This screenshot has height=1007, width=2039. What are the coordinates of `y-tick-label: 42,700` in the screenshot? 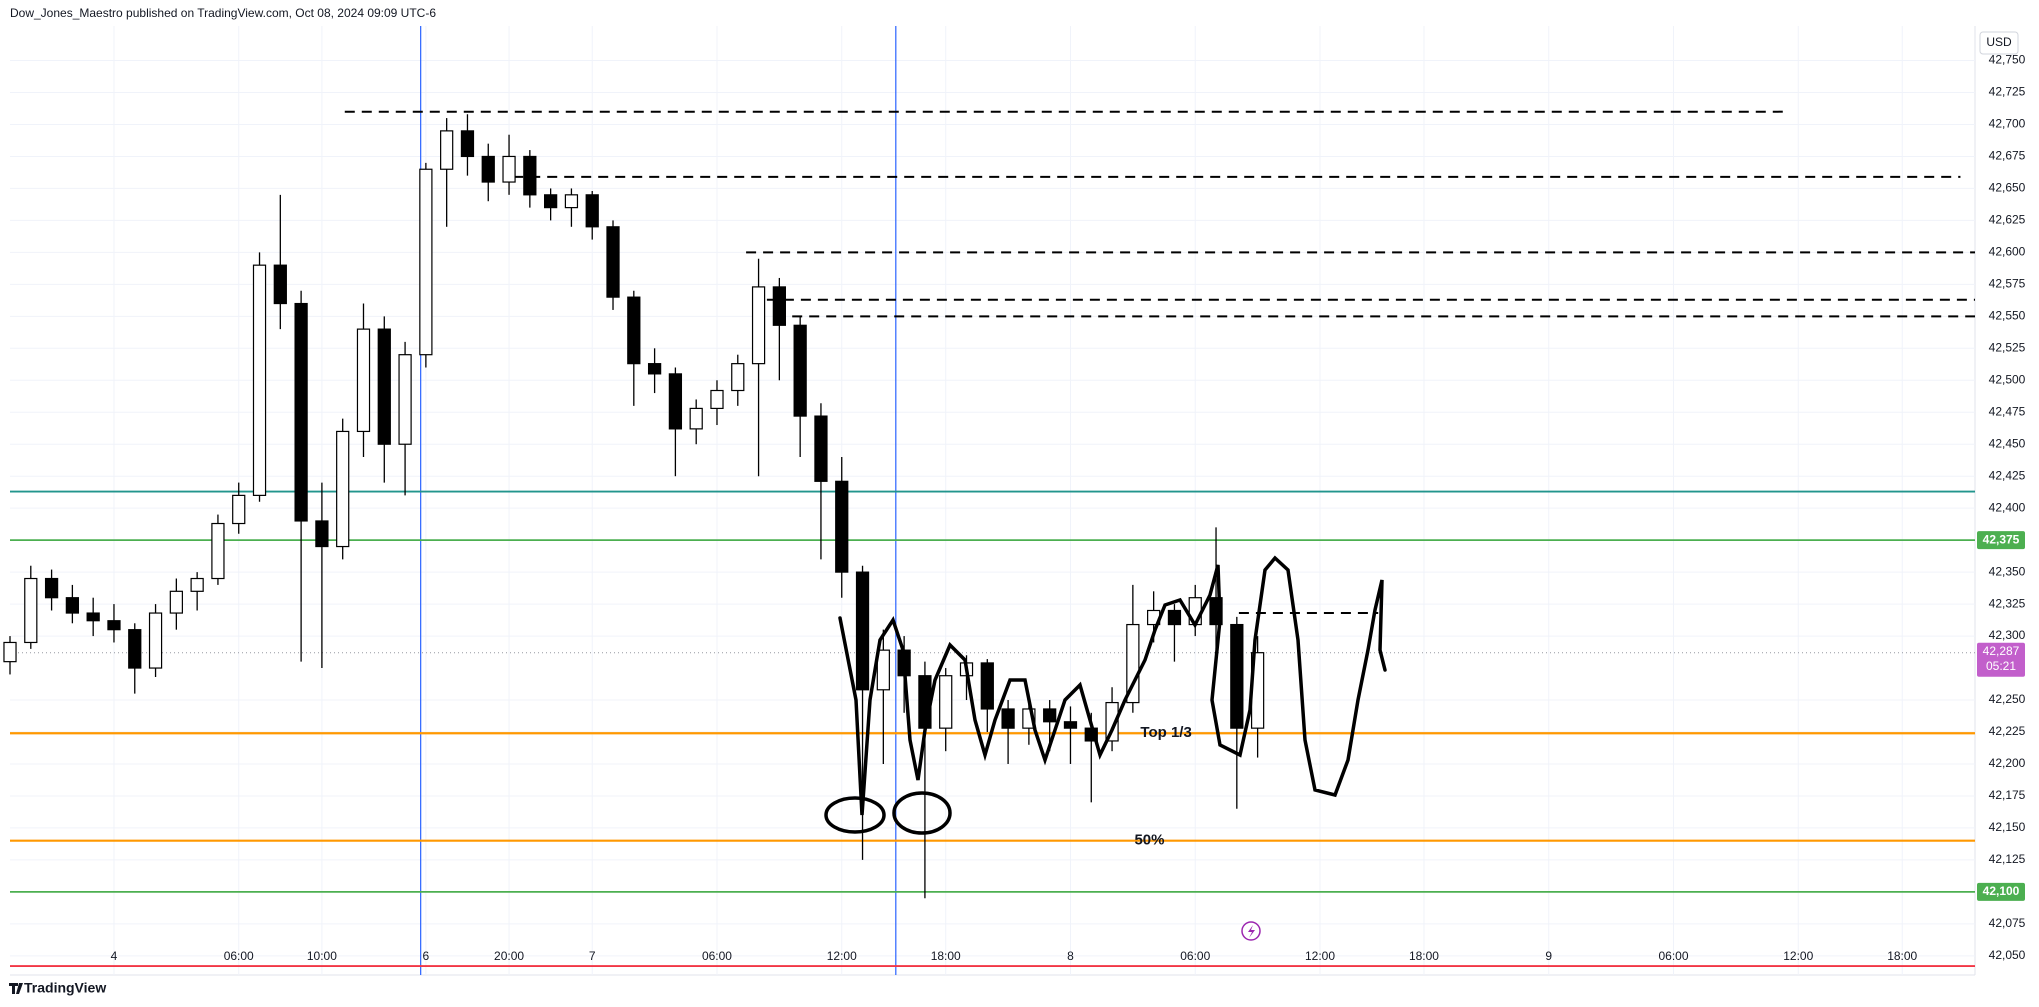 It's located at (2007, 124).